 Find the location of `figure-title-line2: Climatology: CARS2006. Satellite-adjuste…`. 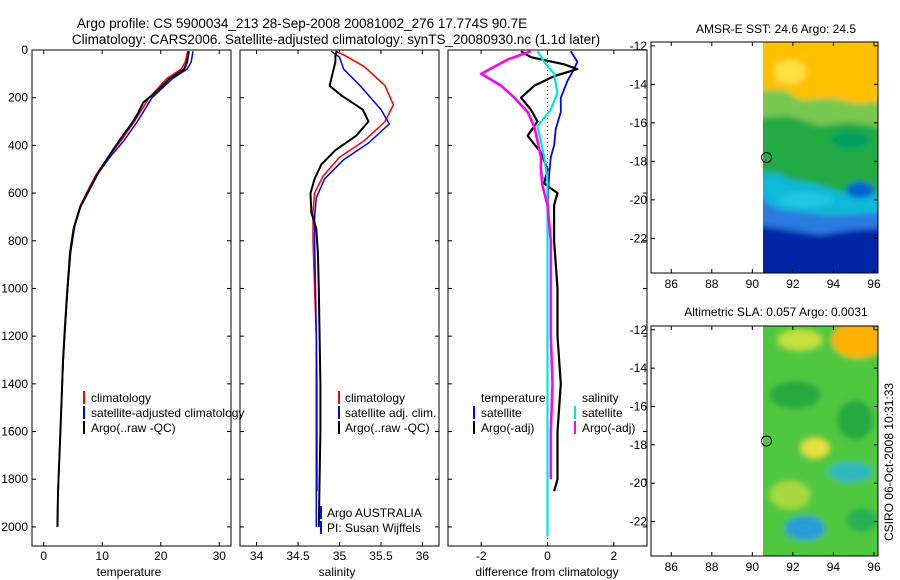

figure-title-line2: Climatology: CARS2006. Satellite-adjuste… is located at coordinates (336, 39).